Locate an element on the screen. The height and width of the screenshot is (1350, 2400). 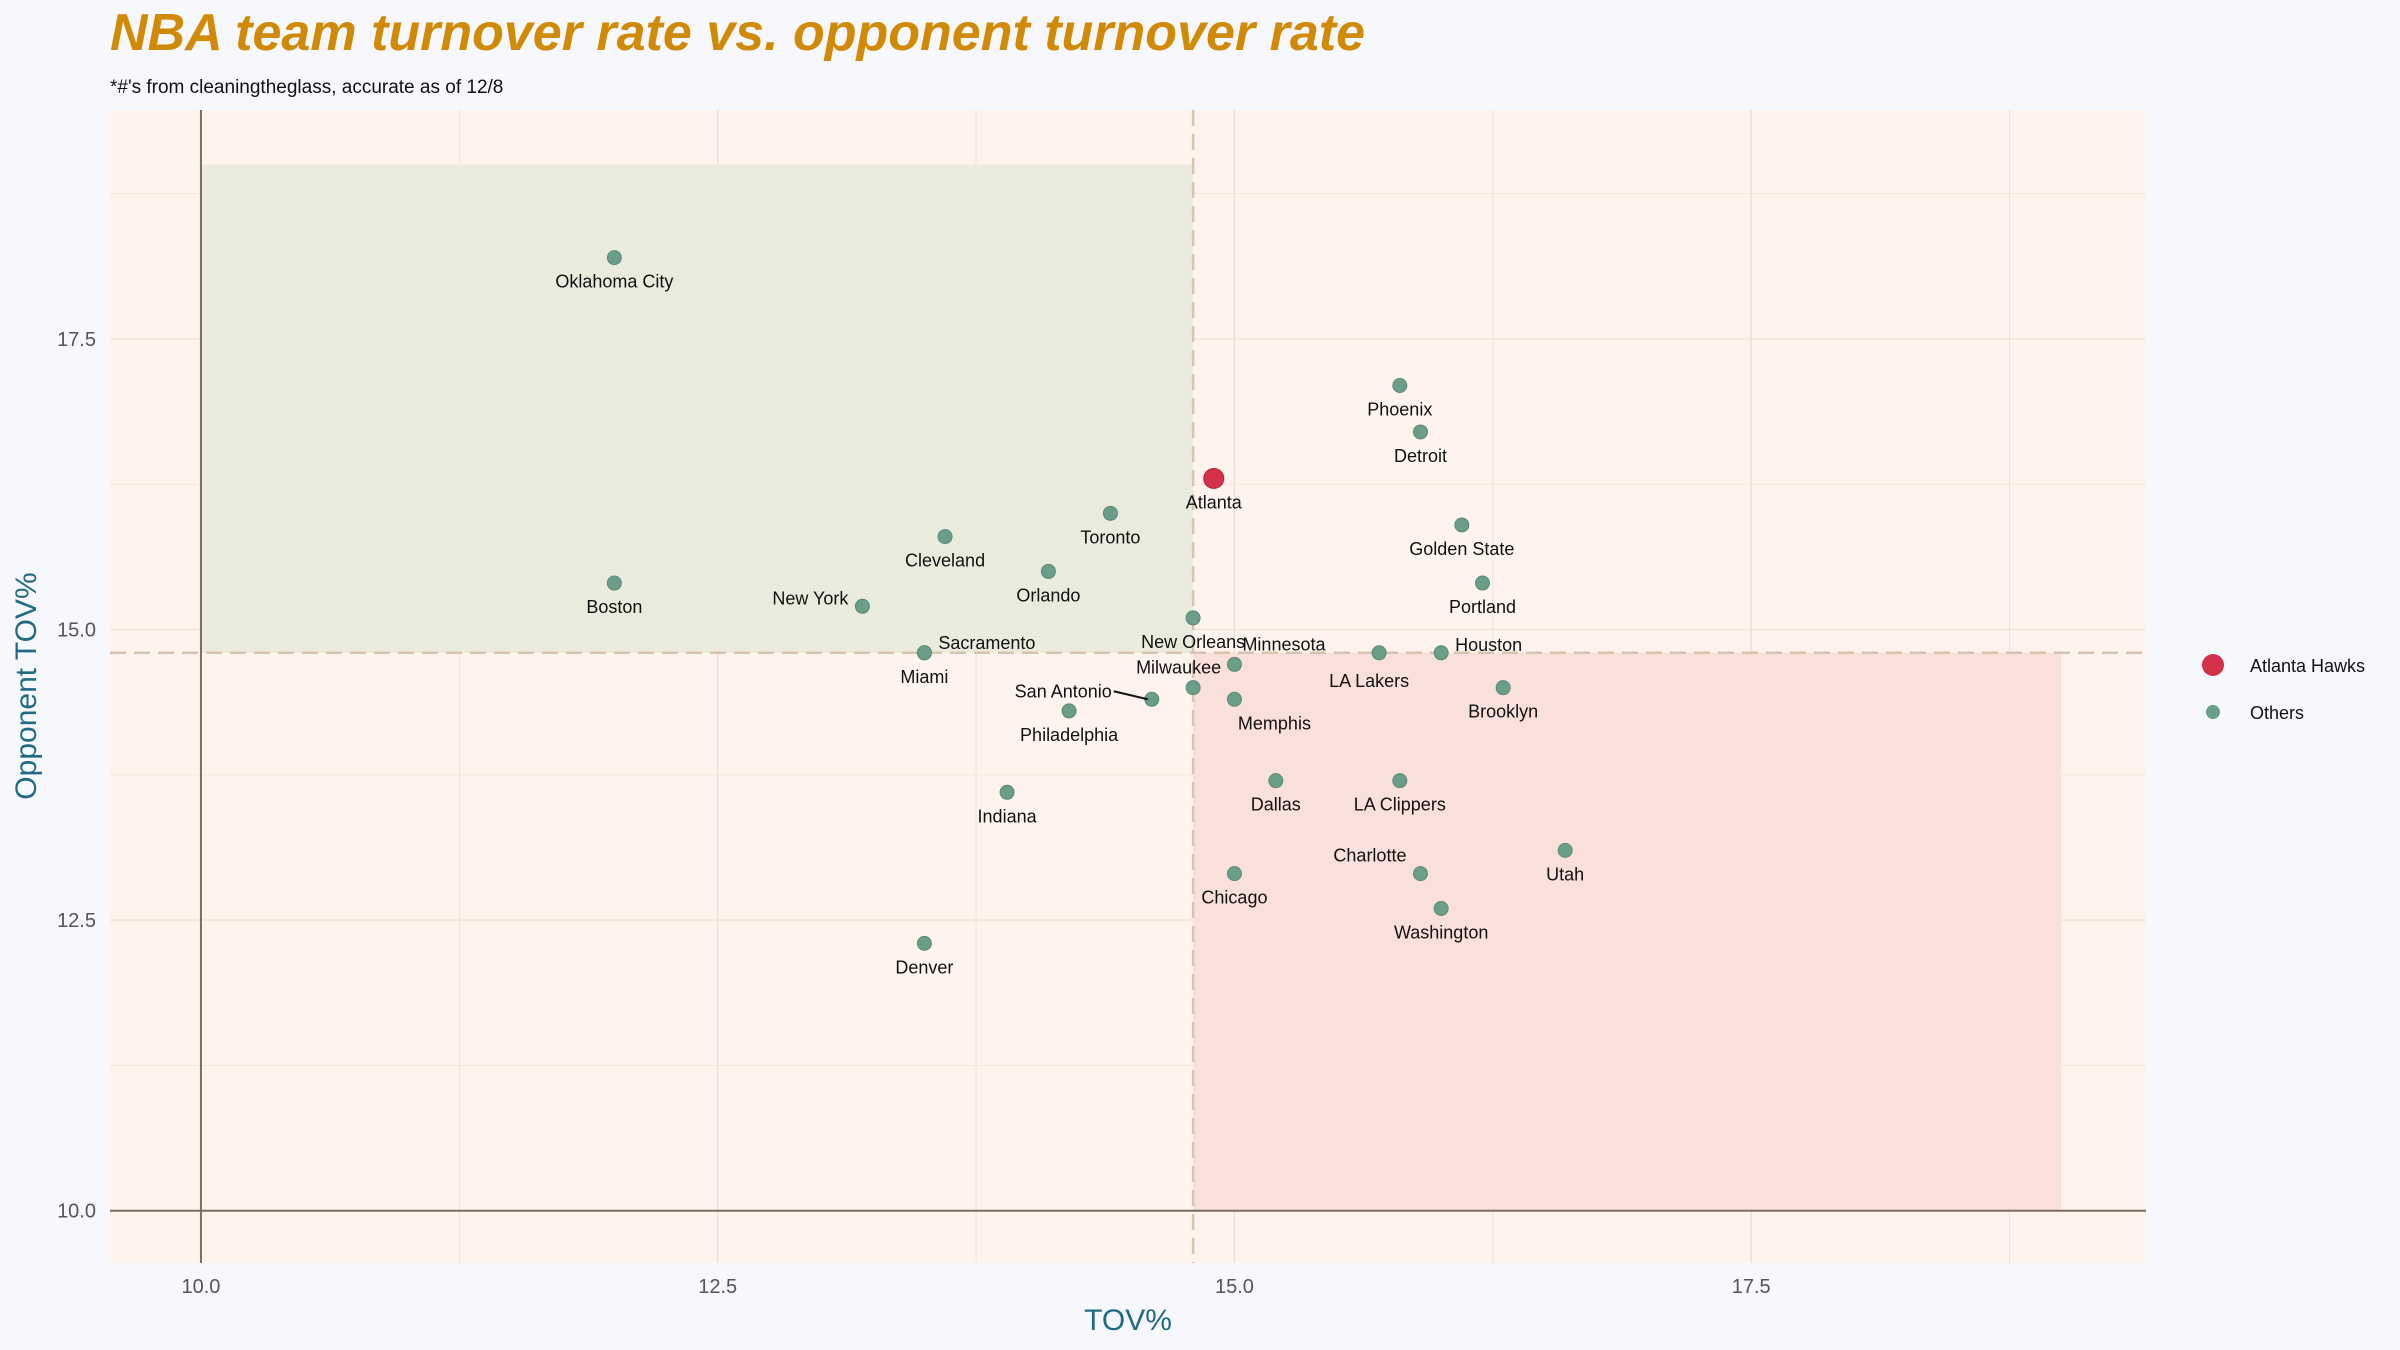
data-label: San Antonio is located at coordinates (1063, 691).